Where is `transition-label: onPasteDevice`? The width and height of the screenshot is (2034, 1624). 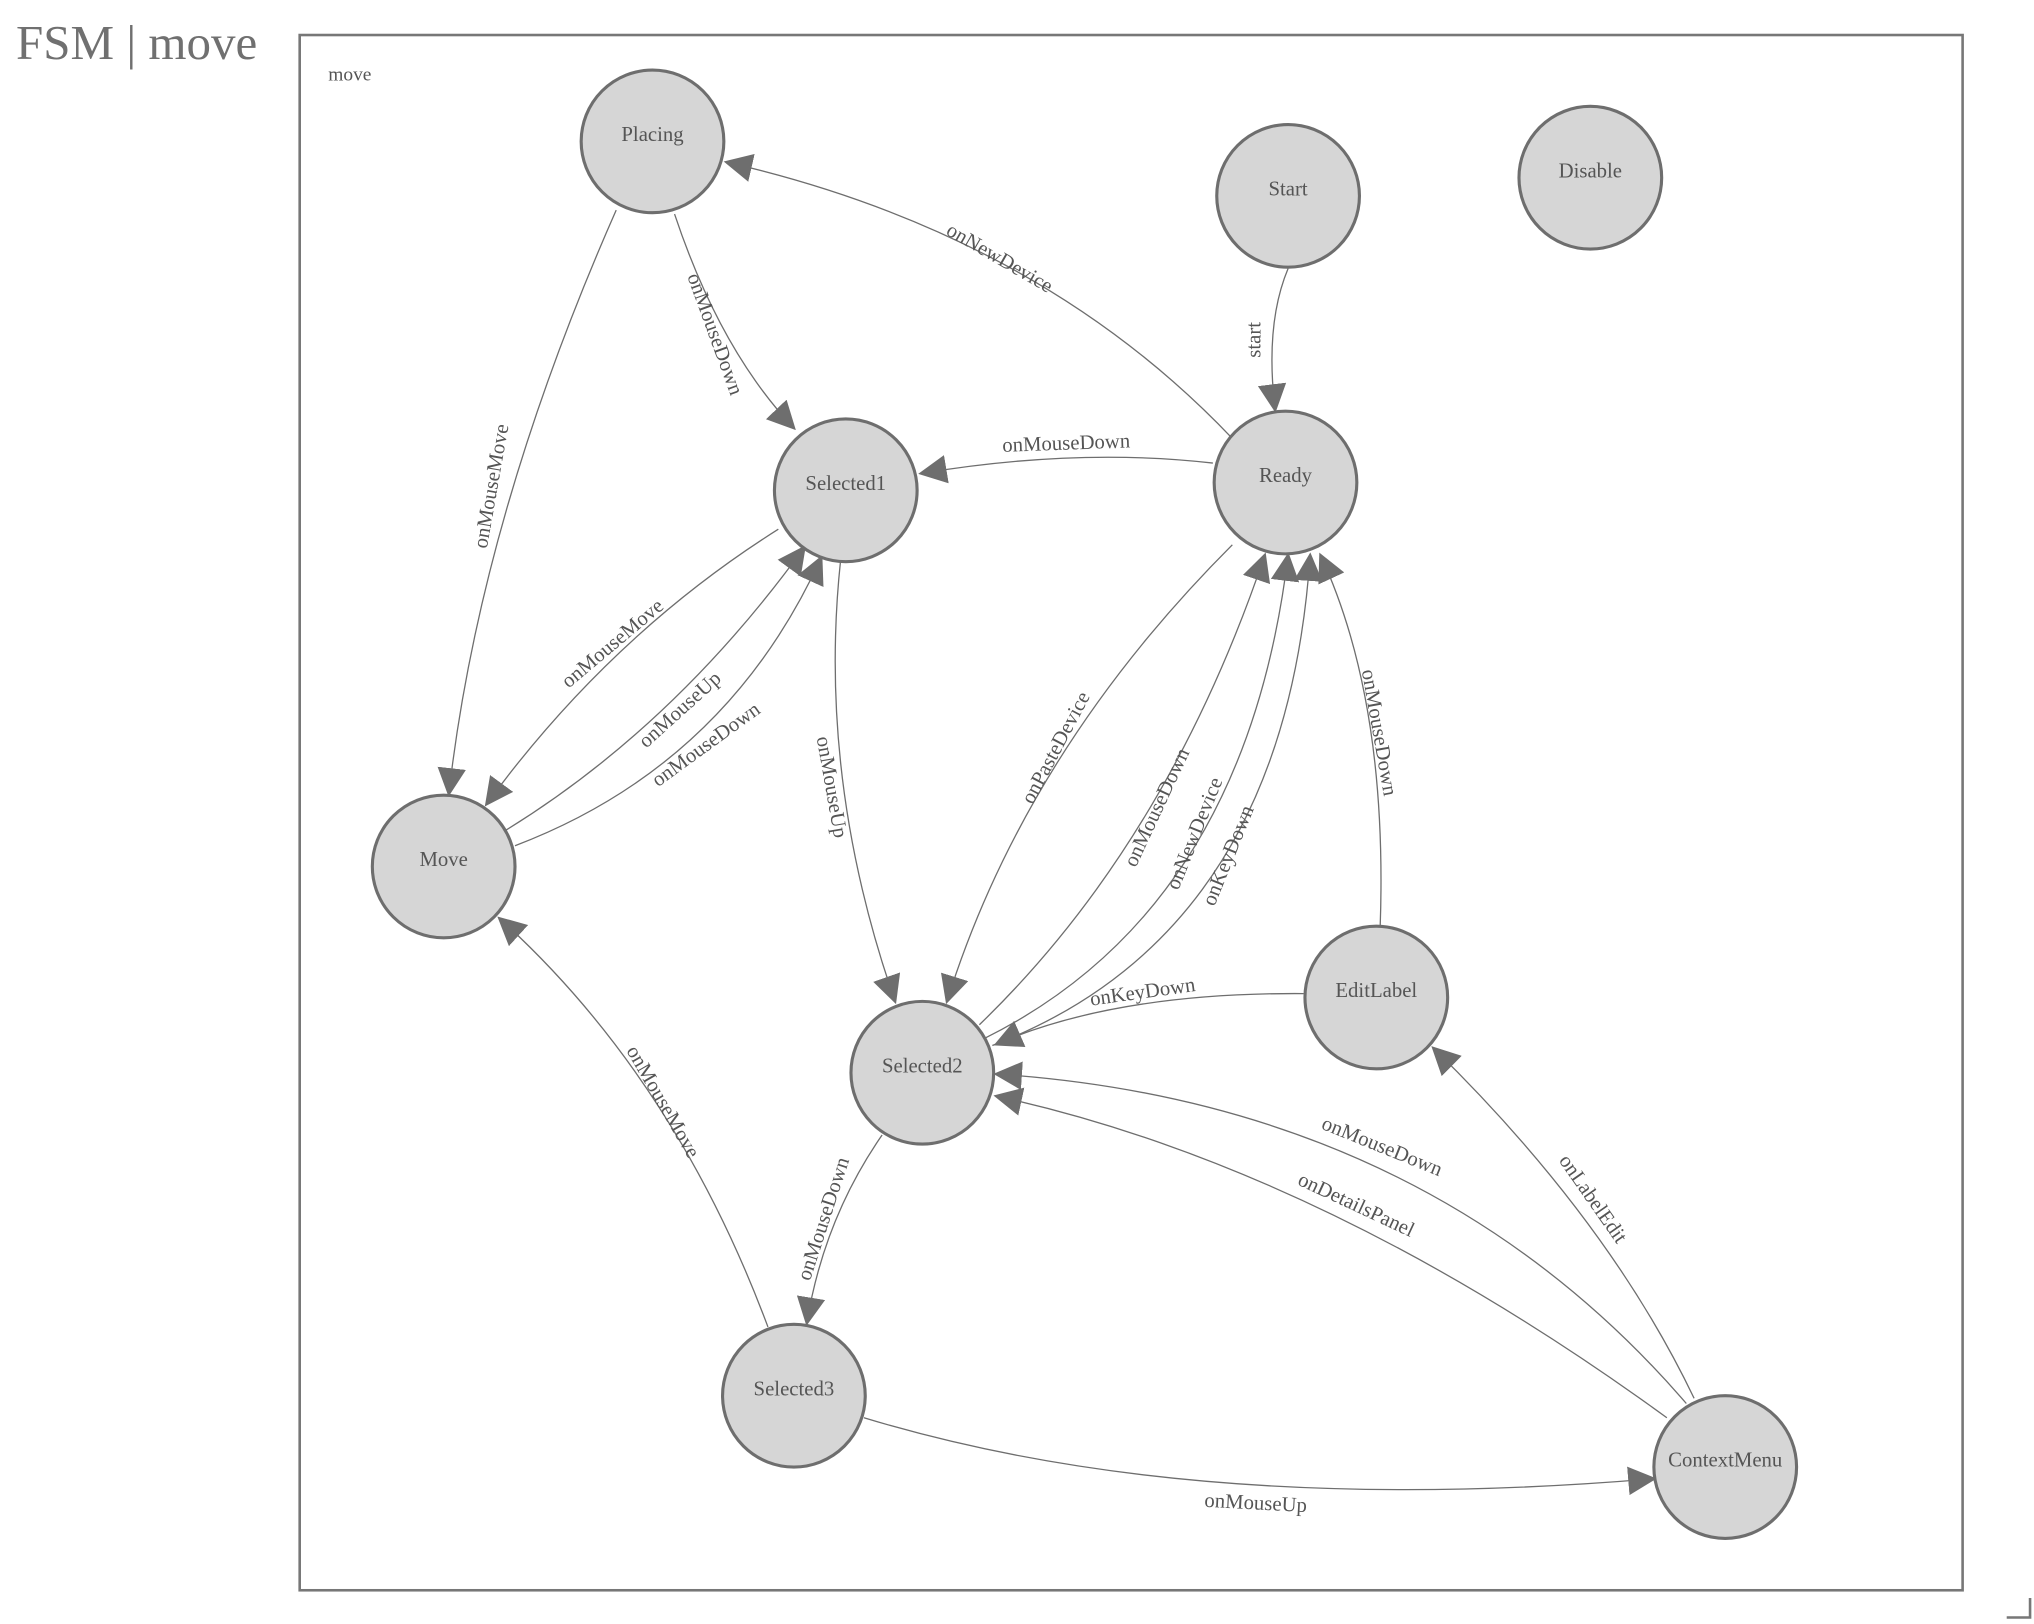
transition-label: onPasteDevice is located at coordinates (1055, 747).